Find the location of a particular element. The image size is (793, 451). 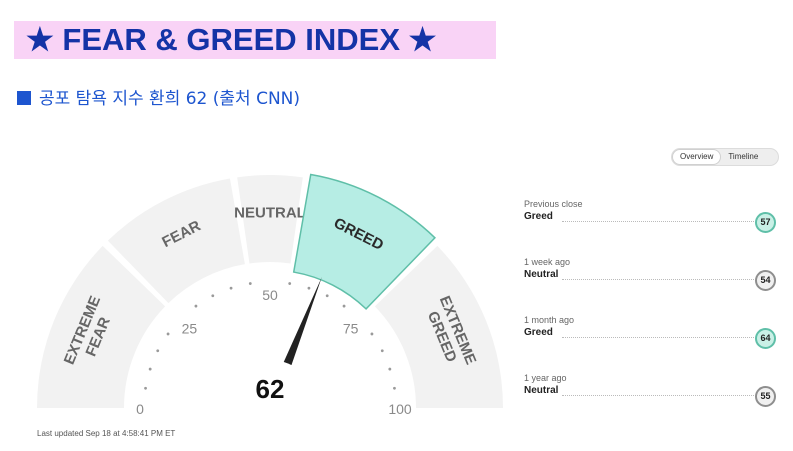

gauge-needle is located at coordinates (301, 324).